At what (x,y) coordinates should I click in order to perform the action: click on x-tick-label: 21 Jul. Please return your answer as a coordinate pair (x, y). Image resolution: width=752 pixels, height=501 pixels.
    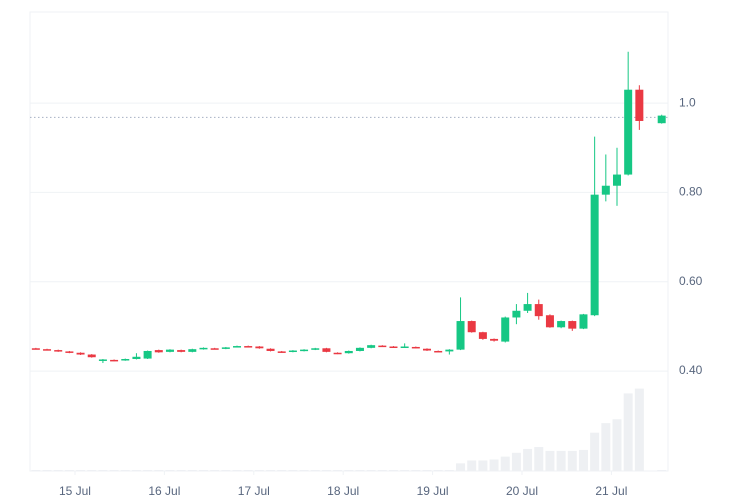
    Looking at the image, I should click on (611, 491).